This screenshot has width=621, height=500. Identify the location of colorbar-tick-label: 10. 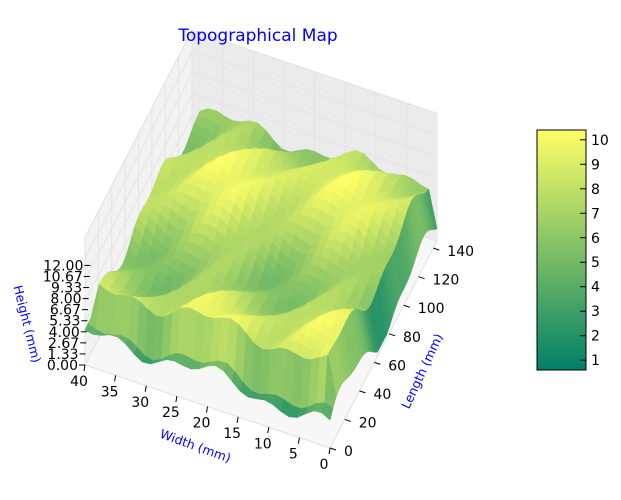
(600, 141).